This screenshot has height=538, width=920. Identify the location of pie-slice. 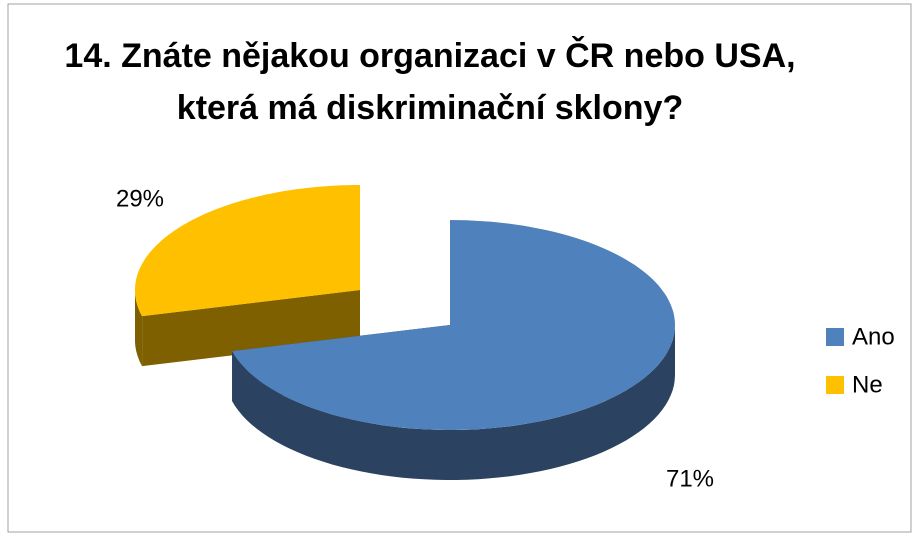
(247, 276).